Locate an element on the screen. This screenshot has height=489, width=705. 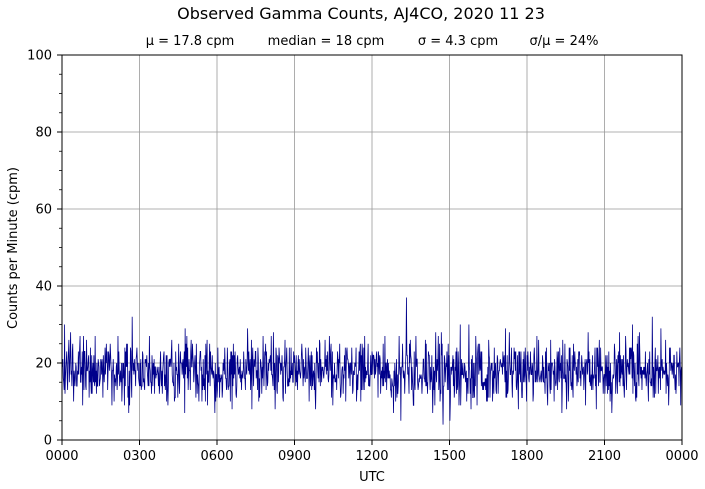
stat-median: median = 18 cpm is located at coordinates (326, 41).